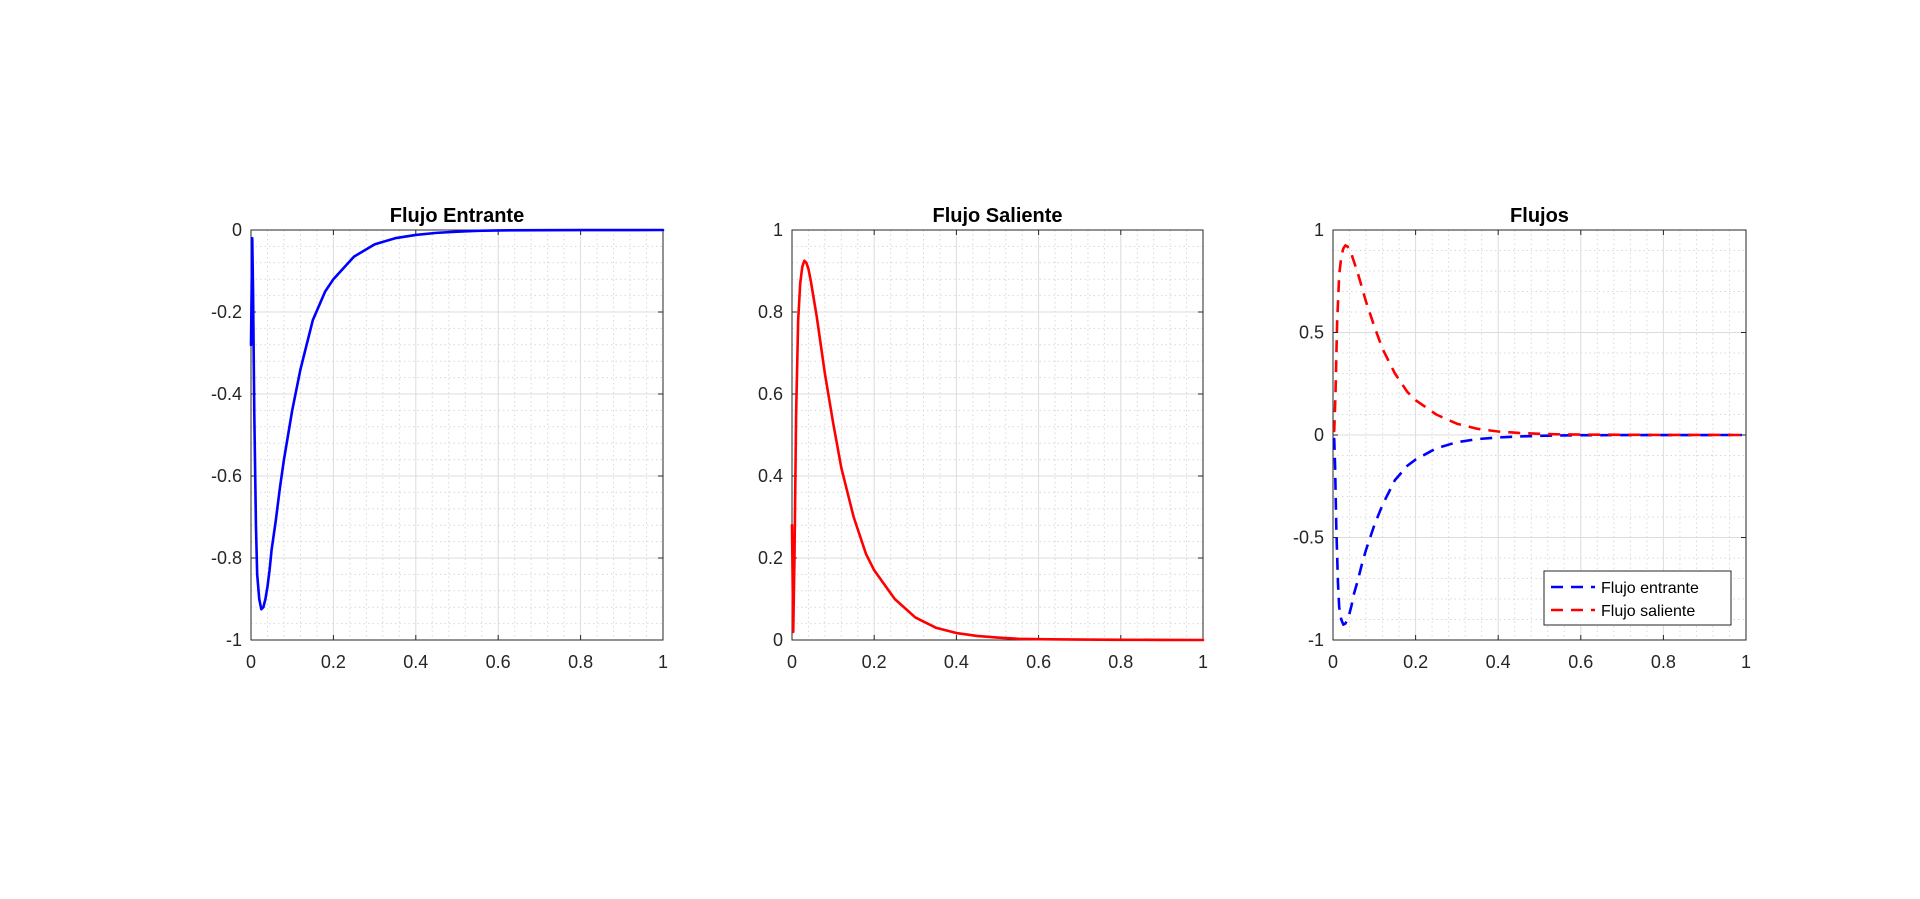 The image size is (1920, 899). Describe the element at coordinates (770, 558) in the screenshot. I see `y-tick-label: 0.2` at that location.